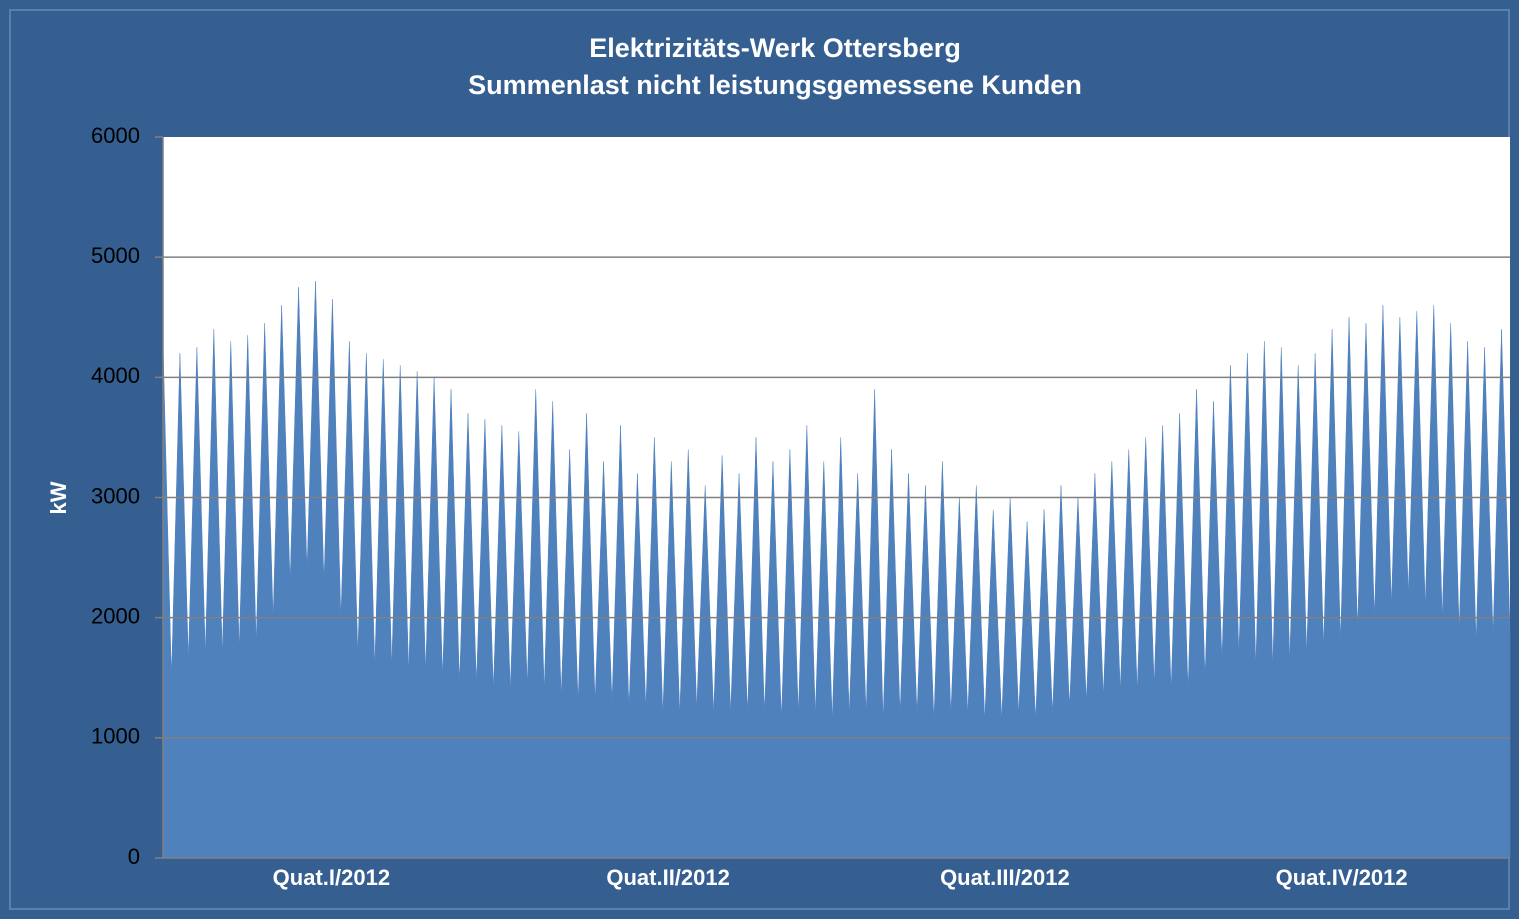  Describe the element at coordinates (115, 615) in the screenshot. I see `y-tick-label: 2000` at that location.